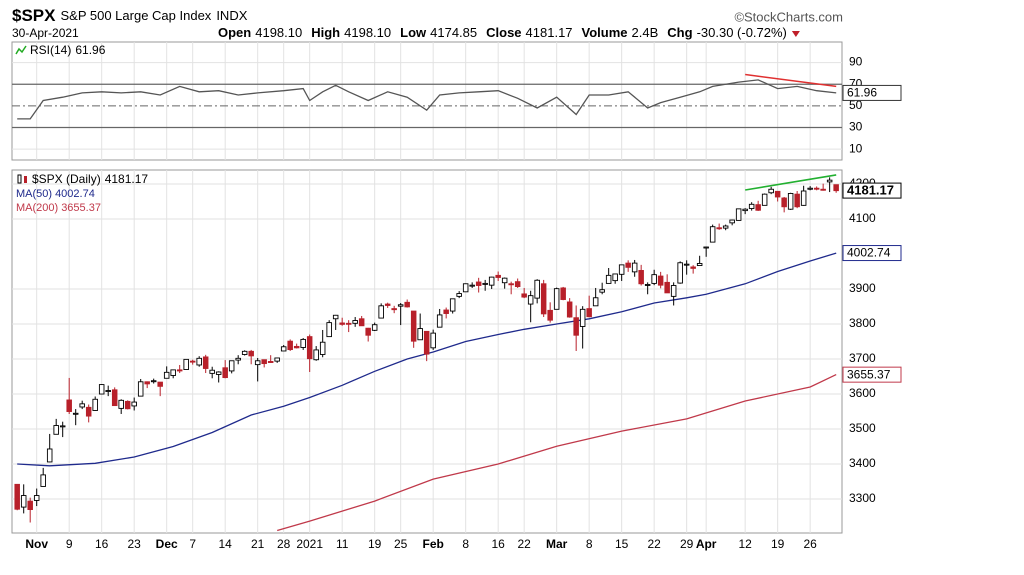  I want to click on index-name: S&P 500 Large Cap Index, so click(135, 15).